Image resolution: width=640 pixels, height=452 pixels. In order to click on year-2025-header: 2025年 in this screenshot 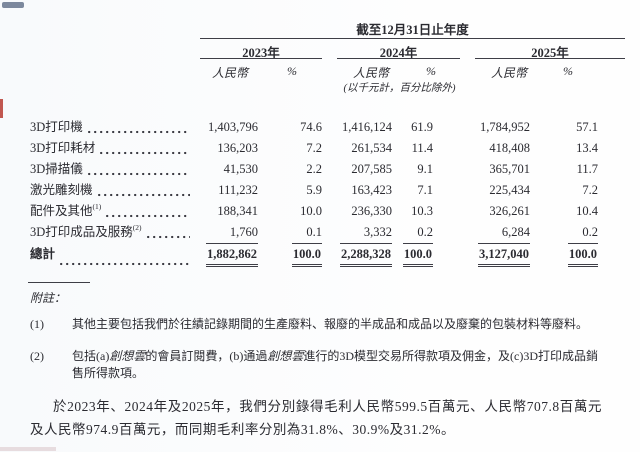, I will do `click(550, 53)`.